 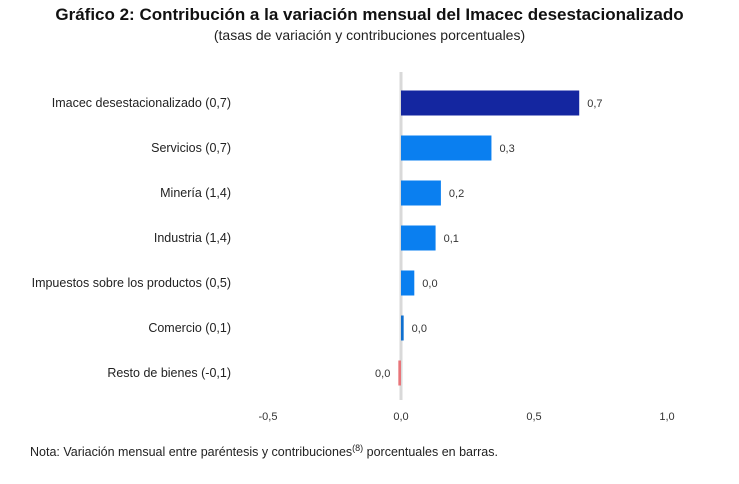 I want to click on category-label: Comercio (0,1), so click(x=189, y=328).